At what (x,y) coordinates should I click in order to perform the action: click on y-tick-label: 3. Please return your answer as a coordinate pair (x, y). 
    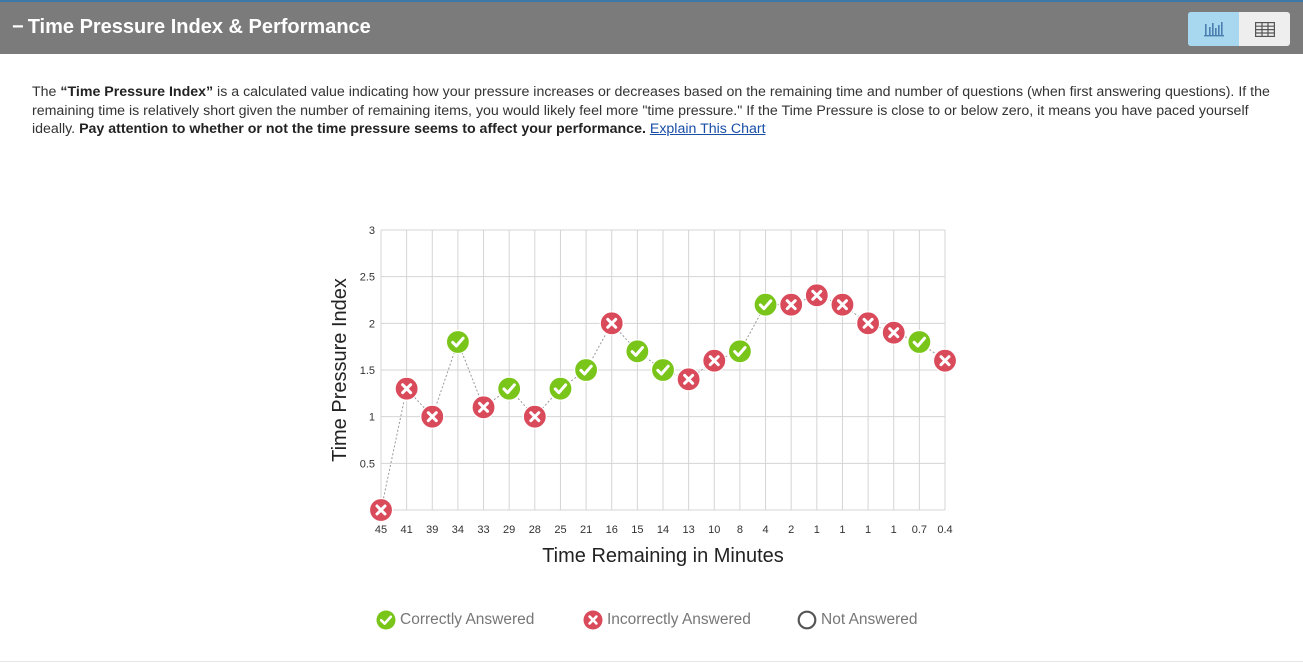
    Looking at the image, I should click on (372, 231).